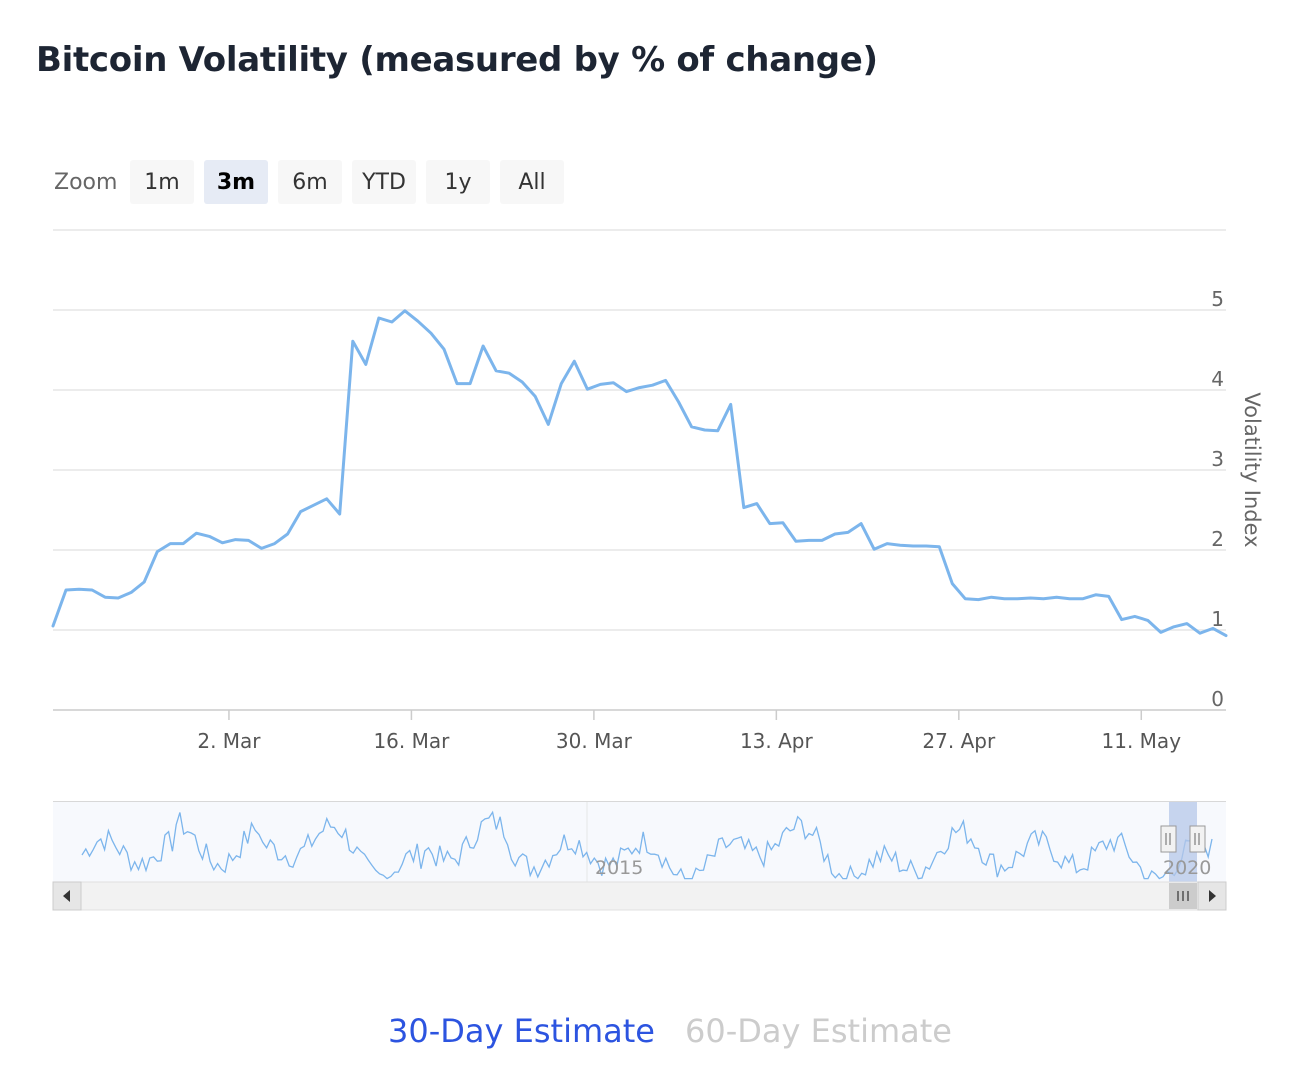 The image size is (1306, 1088). Describe the element at coordinates (458, 182) in the screenshot. I see `zoom-1y-button: 1y` at that location.